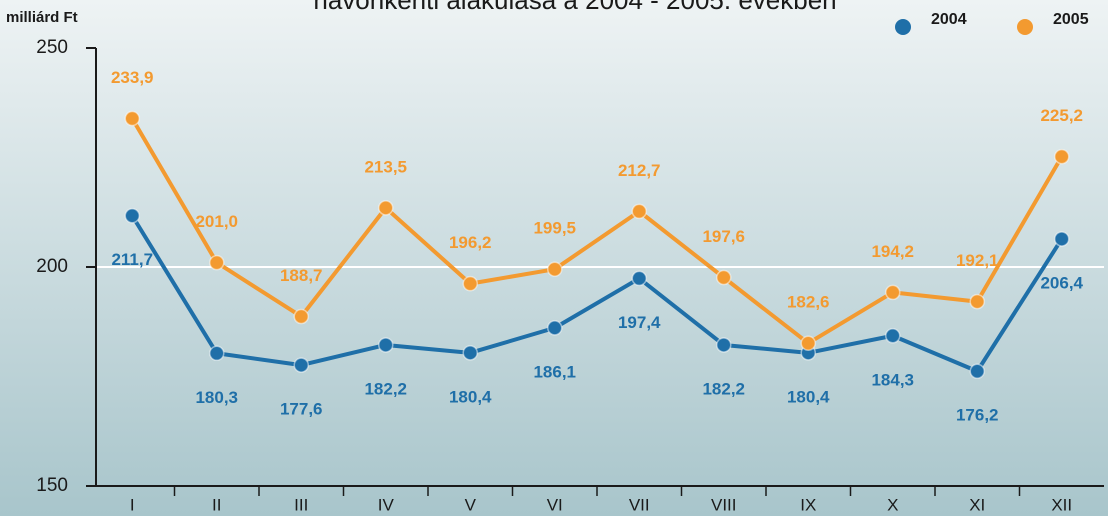  Describe the element at coordinates (977, 504) in the screenshot. I see `x-tick-label: XI` at that location.